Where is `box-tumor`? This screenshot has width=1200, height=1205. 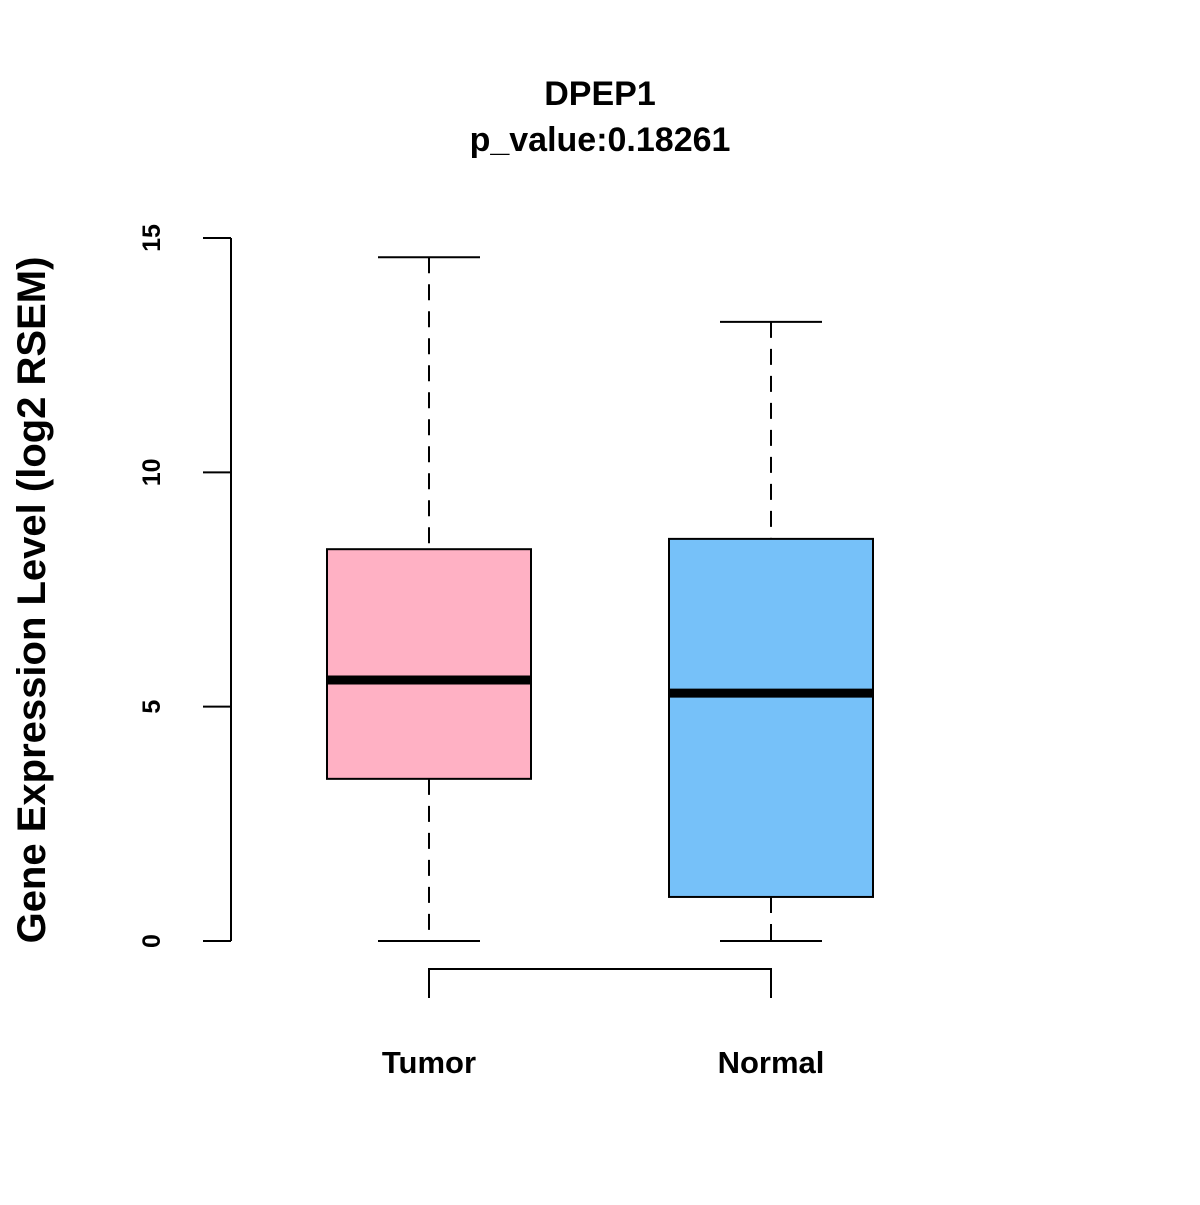
box-tumor is located at coordinates (429, 599).